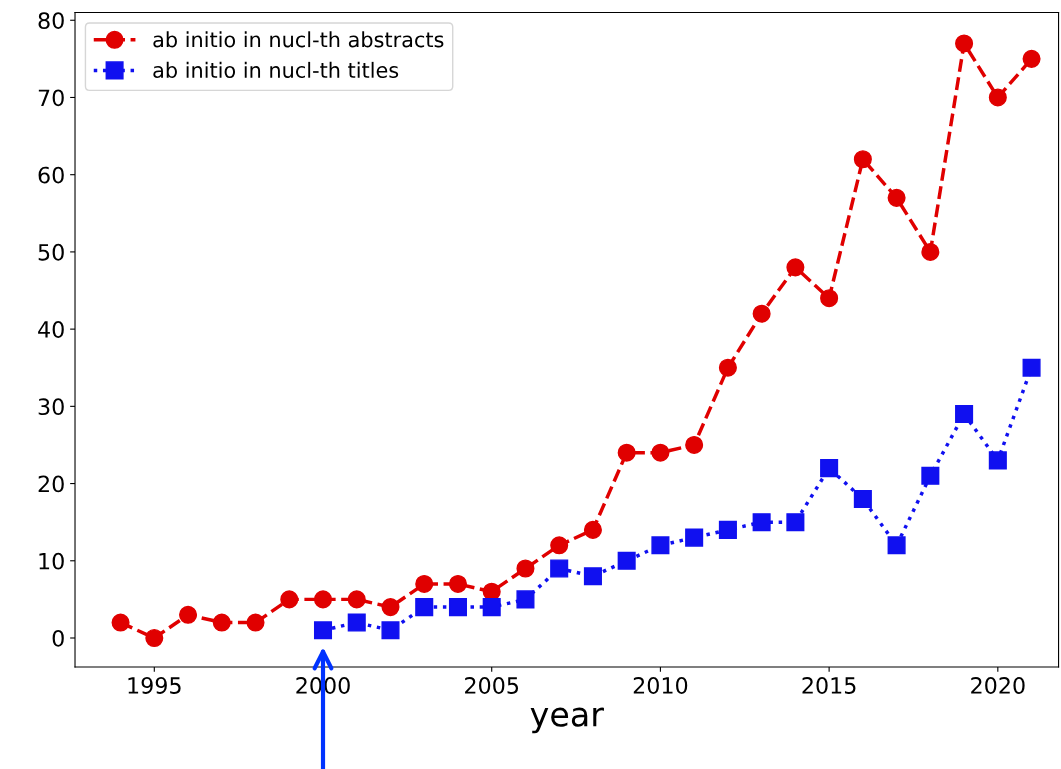  Describe the element at coordinates (660, 685) in the screenshot. I see `x-tick-label: 2010` at that location.